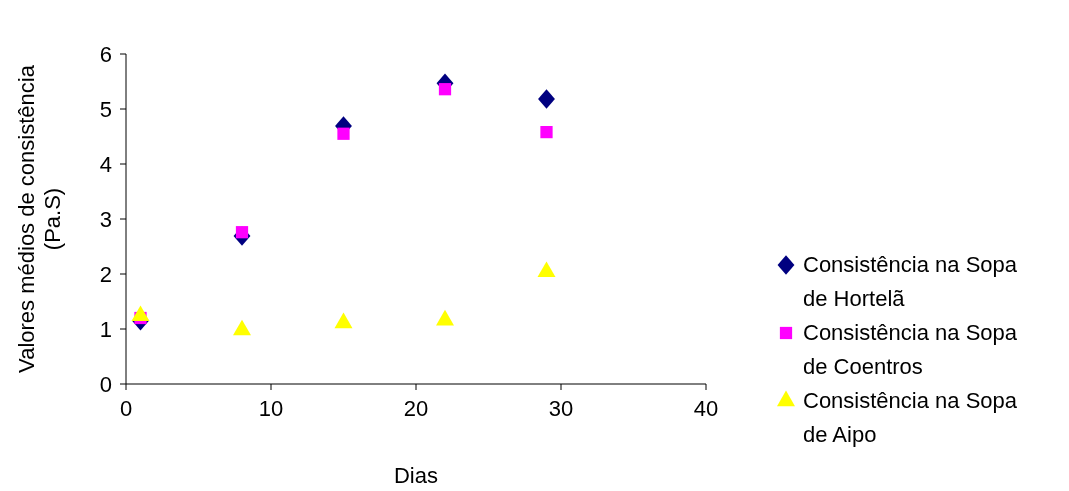  What do you see at coordinates (126, 408) in the screenshot?
I see `x-tick-label: 0` at bounding box center [126, 408].